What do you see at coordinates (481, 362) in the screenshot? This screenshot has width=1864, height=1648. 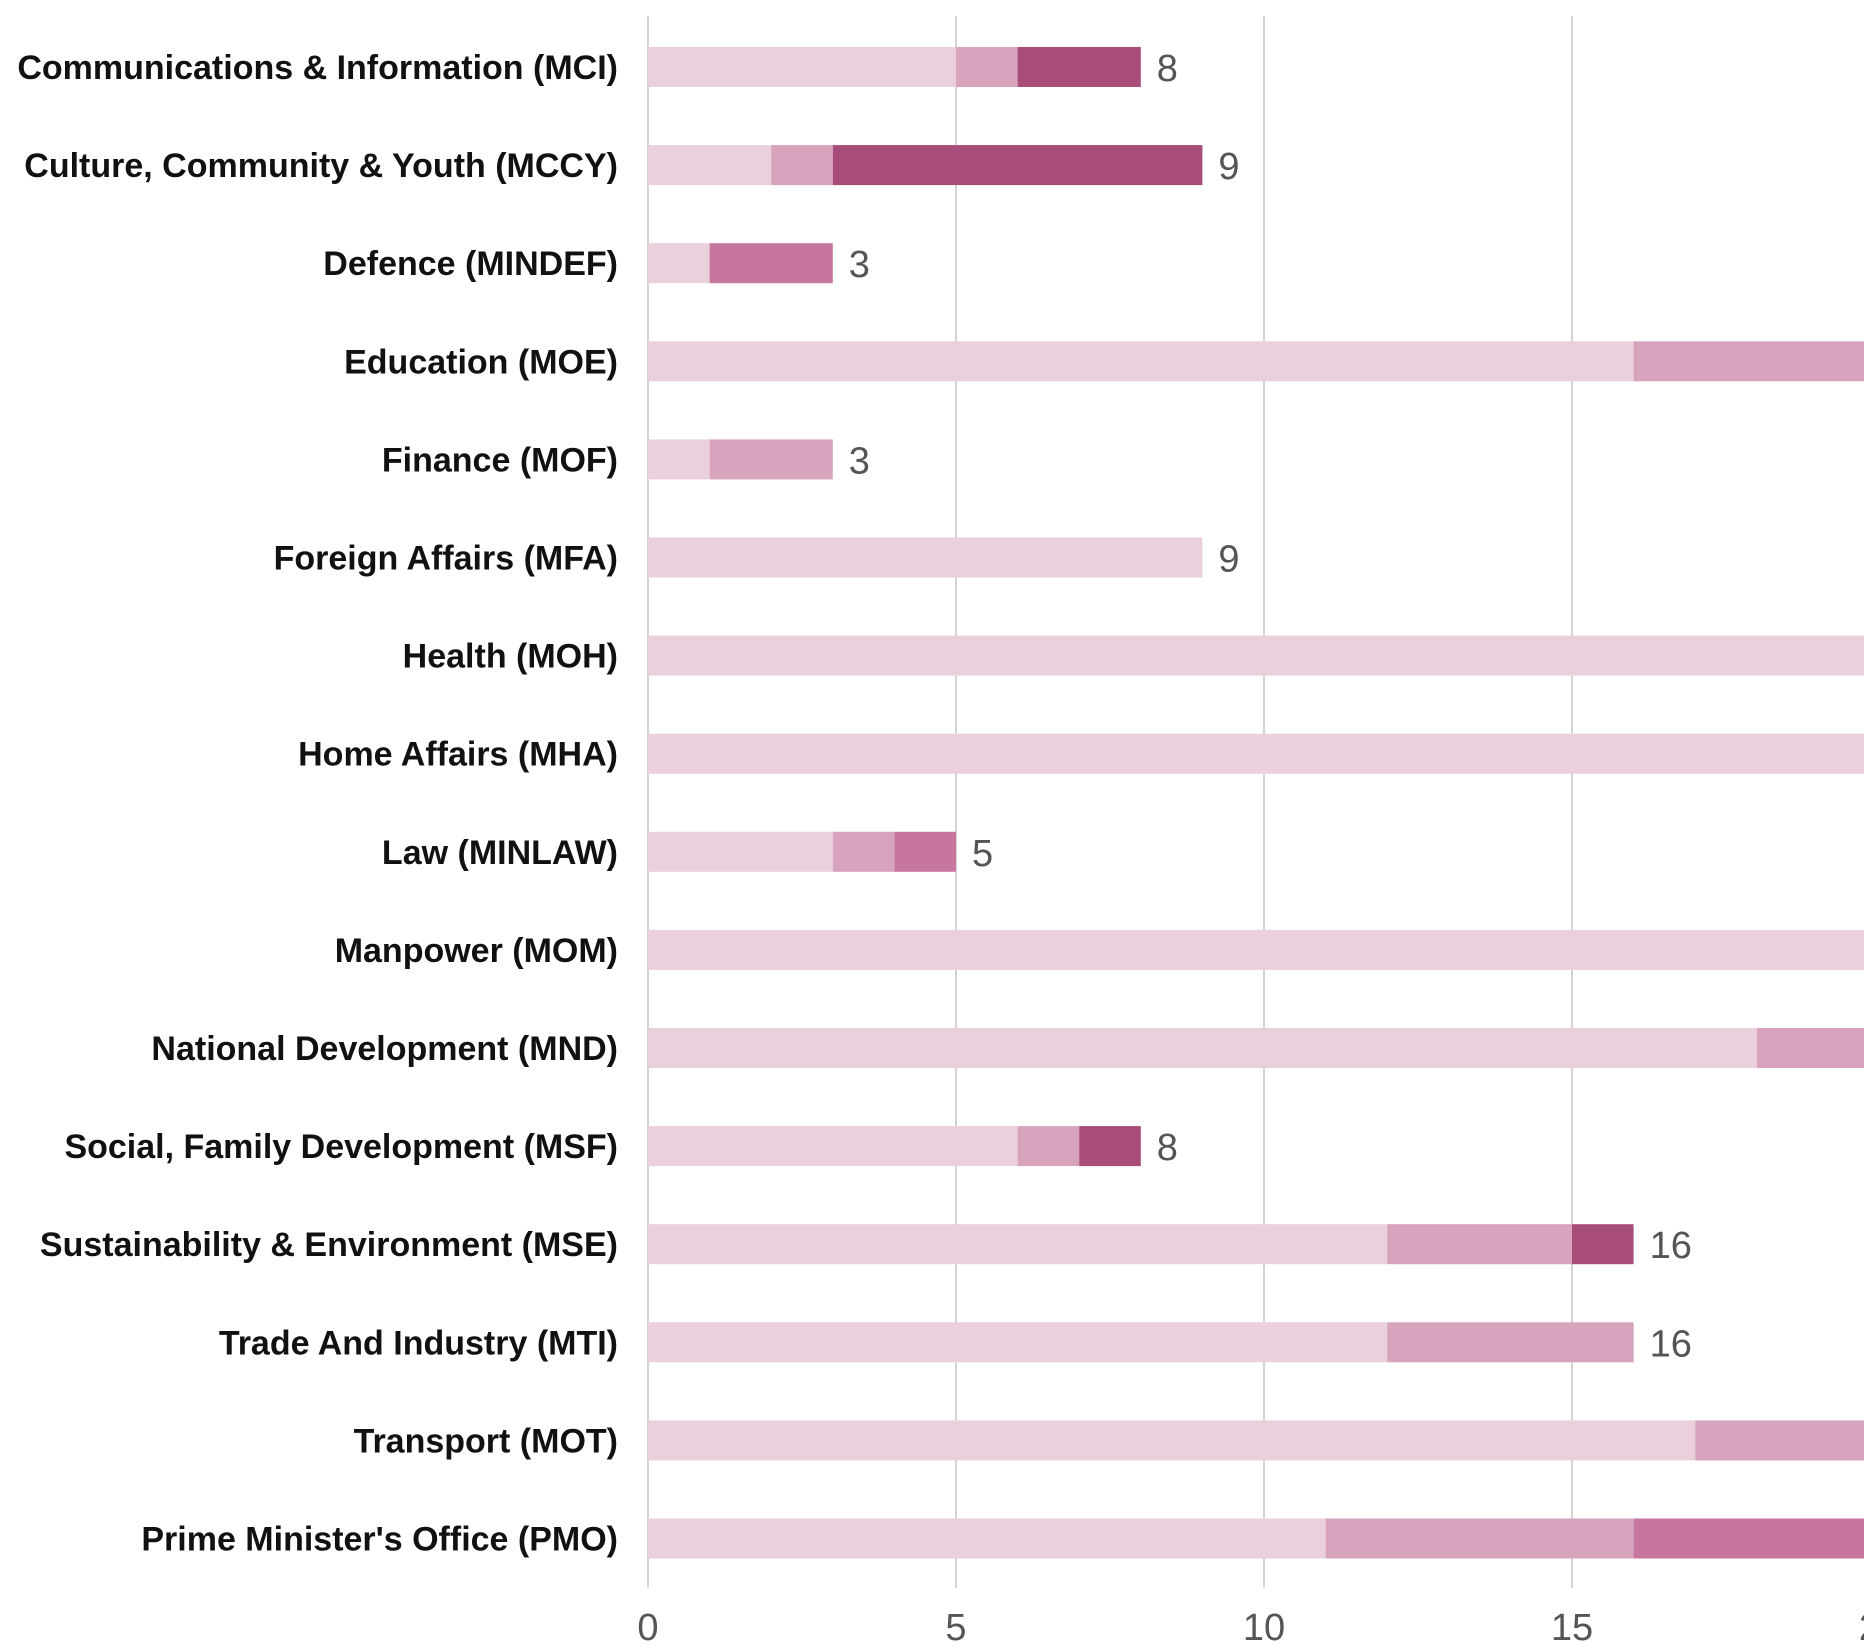 I see `category-label: Education (MOE)` at bounding box center [481, 362].